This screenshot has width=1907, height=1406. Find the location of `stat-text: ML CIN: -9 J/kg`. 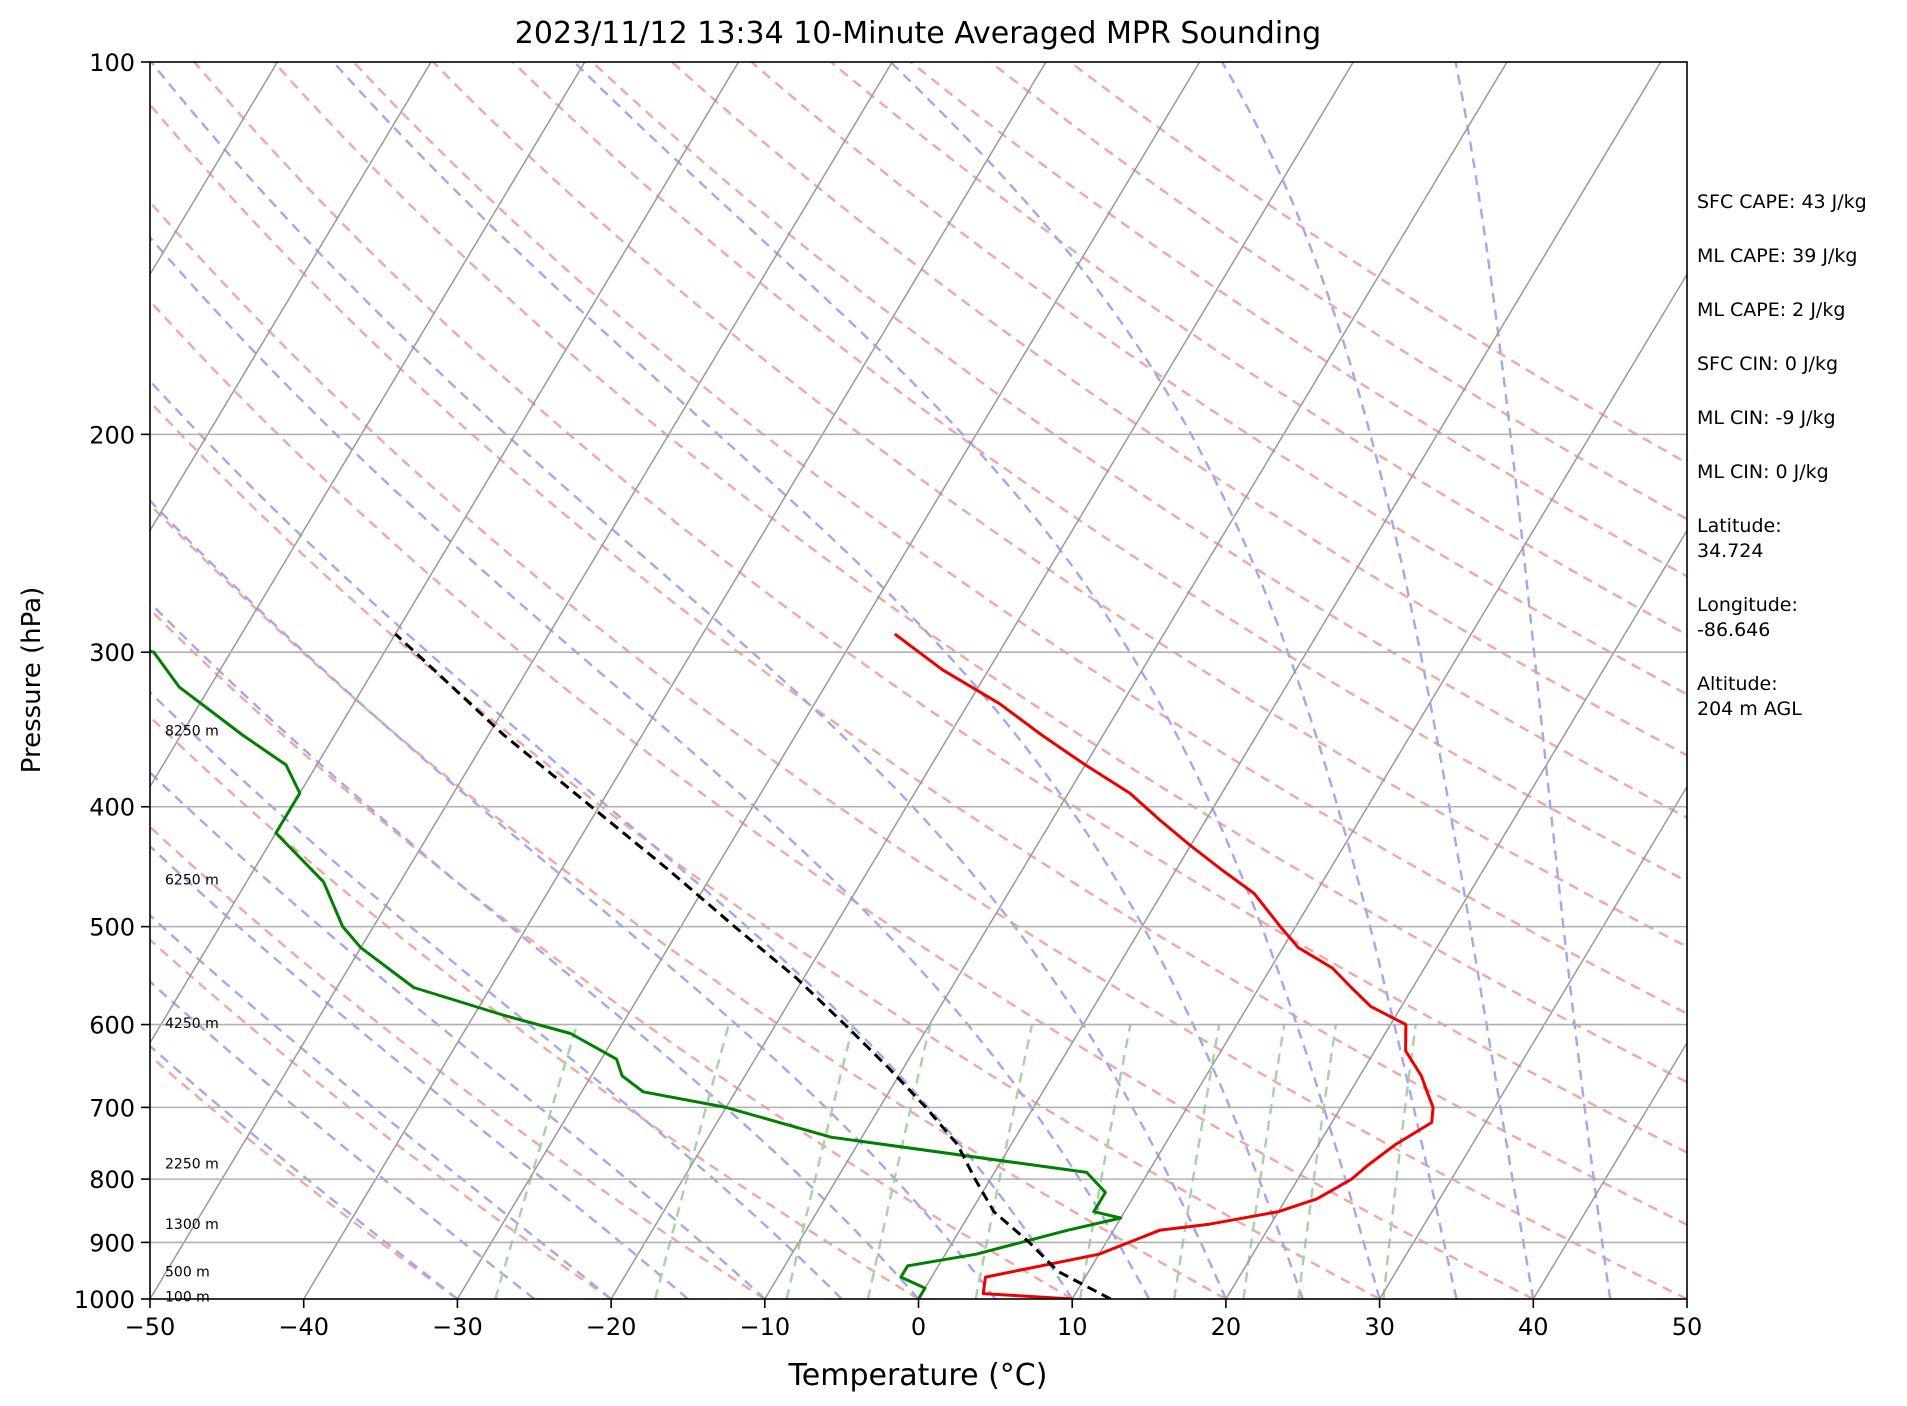

stat-text: ML CIN: -9 J/kg is located at coordinates (1766, 418).